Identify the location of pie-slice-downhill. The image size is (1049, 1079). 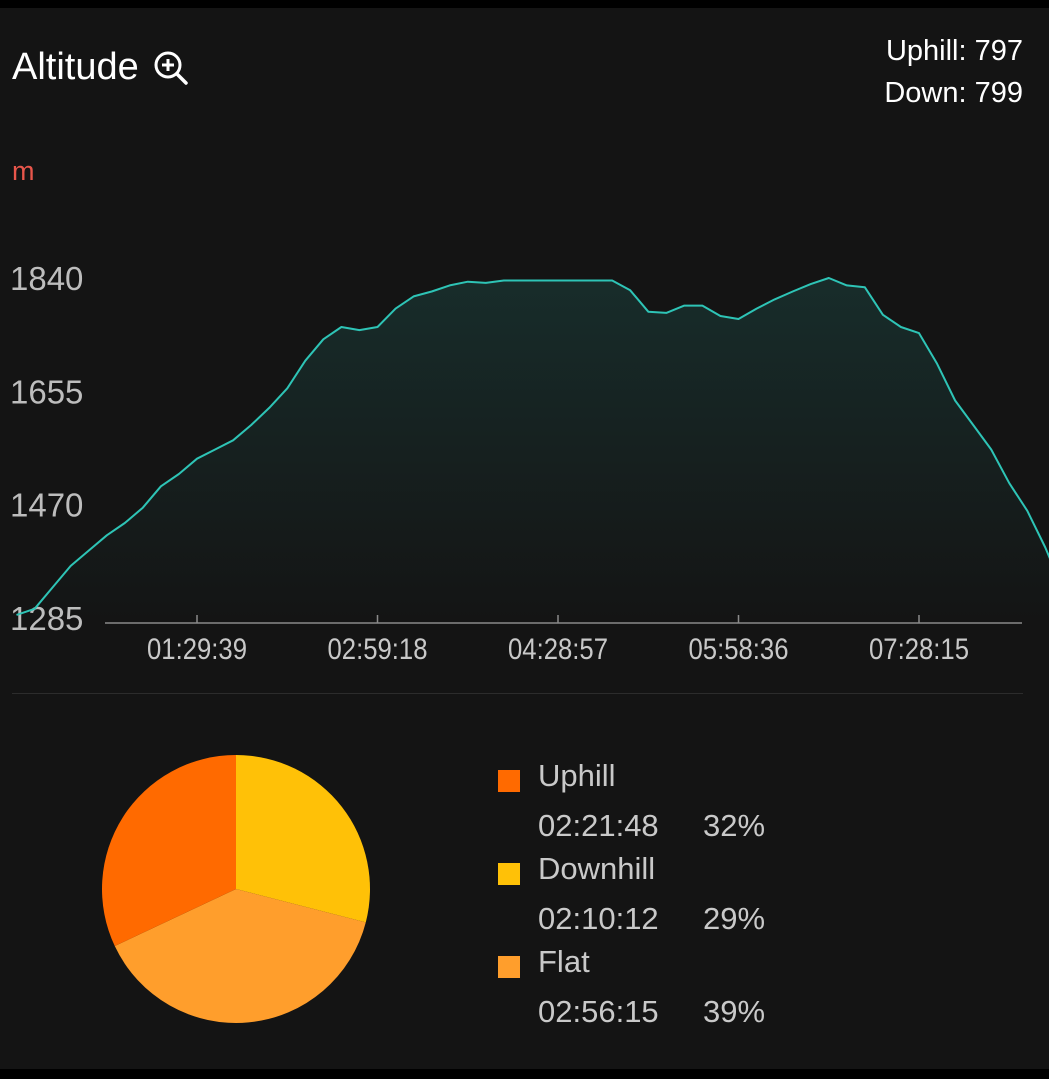
(303, 839).